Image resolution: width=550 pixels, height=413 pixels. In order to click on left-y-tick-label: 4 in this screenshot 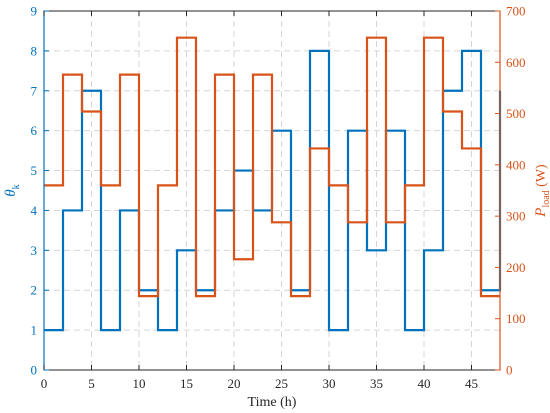, I will do `click(34, 210)`.